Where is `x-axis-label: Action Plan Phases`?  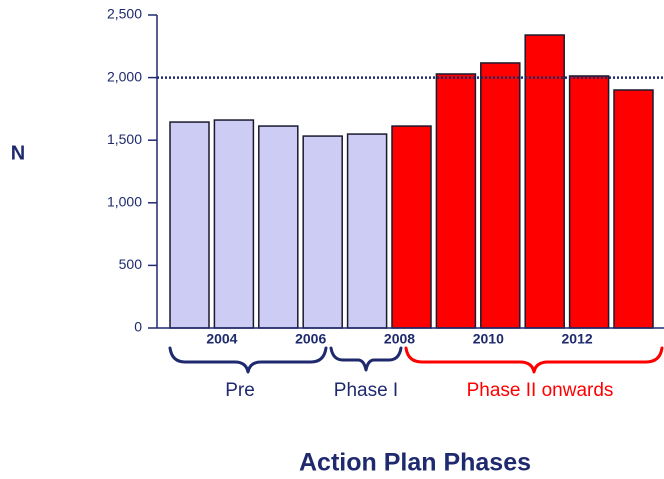
x-axis-label: Action Plan Phases is located at coordinates (415, 463).